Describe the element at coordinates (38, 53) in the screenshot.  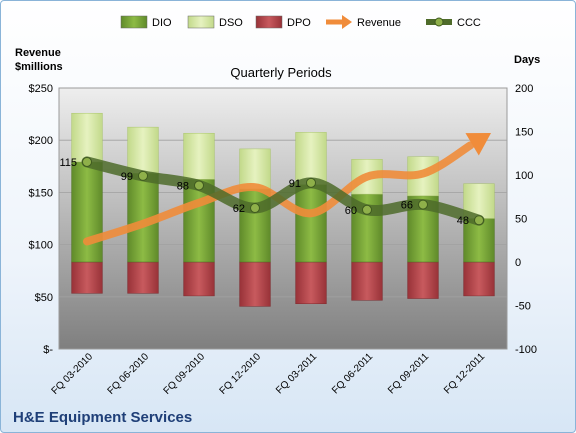
I see `left-axis-title-line1: Revenue` at that location.